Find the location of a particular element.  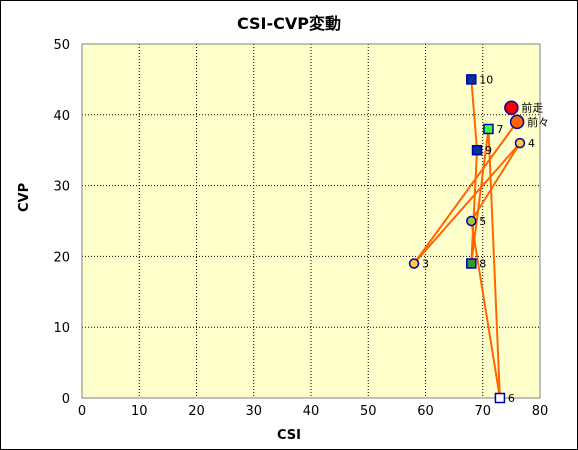

y-tick-label: 10 is located at coordinates (61, 328).